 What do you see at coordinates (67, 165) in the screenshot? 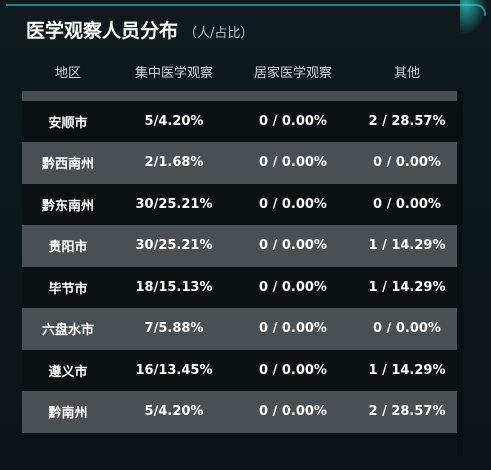
I see `cell-region: 黔西南州` at bounding box center [67, 165].